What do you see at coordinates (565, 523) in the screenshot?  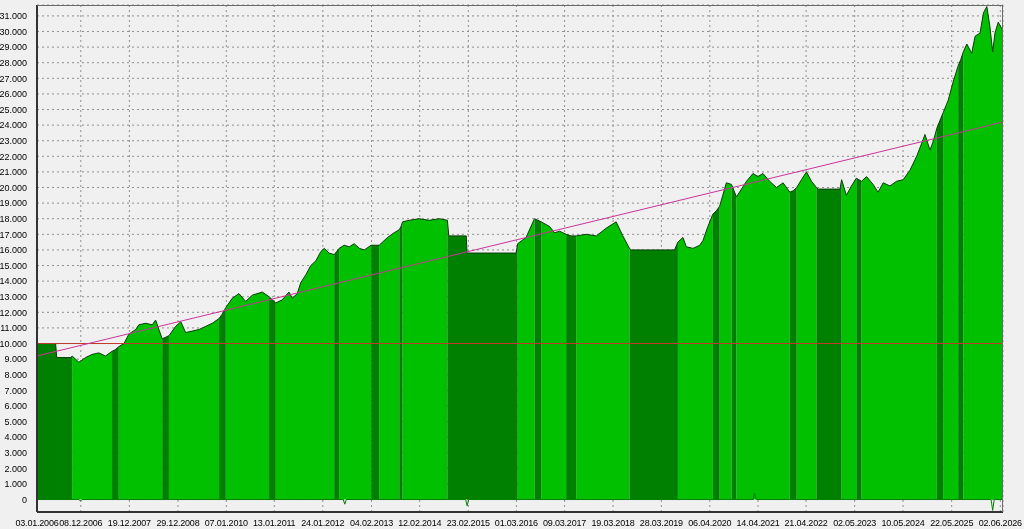 I see `x-tick-label: 09.03.2017` at bounding box center [565, 523].